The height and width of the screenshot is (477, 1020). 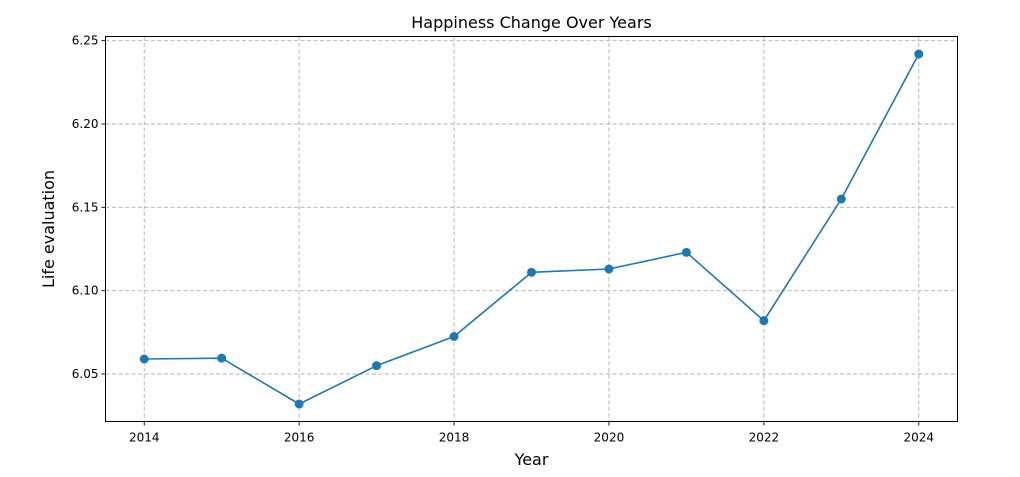 What do you see at coordinates (144, 438) in the screenshot?
I see `x-tick-label: 2014` at bounding box center [144, 438].